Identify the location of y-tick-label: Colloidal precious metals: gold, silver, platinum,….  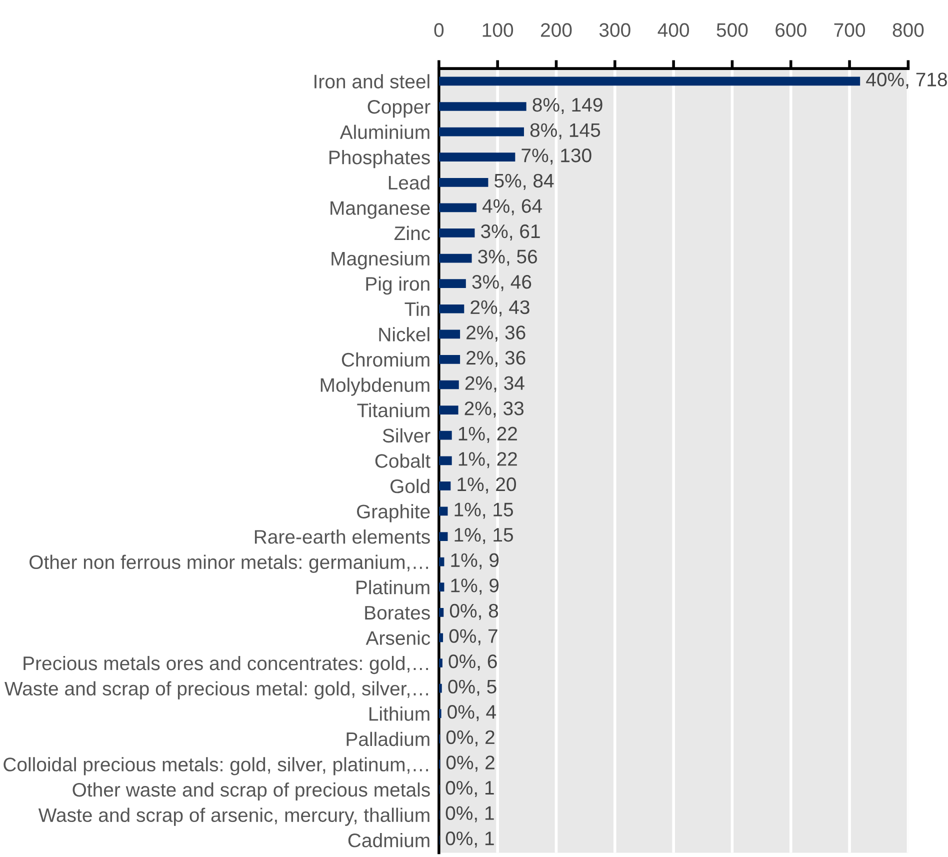
(216, 766).